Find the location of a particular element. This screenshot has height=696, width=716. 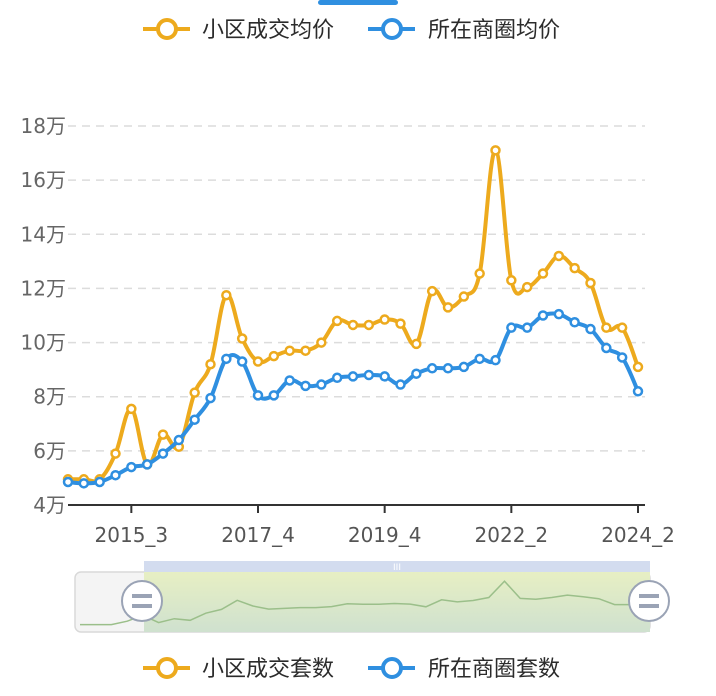

zoom-drag-bar is located at coordinates (397, 566).